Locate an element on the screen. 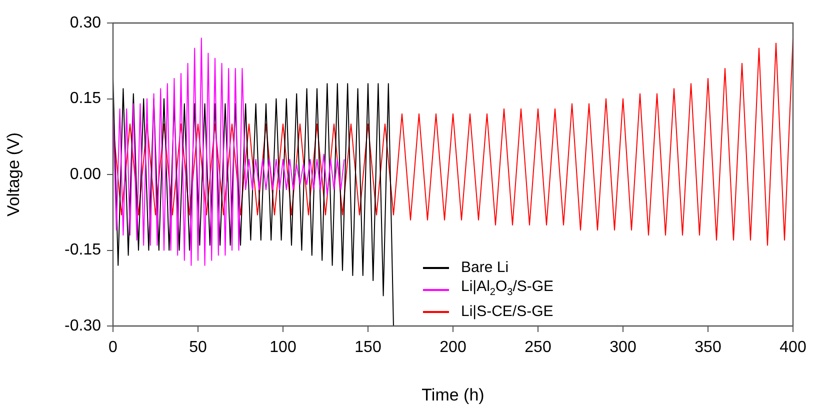 The width and height of the screenshot is (813, 410). x-tick-label: 400 is located at coordinates (793, 347).